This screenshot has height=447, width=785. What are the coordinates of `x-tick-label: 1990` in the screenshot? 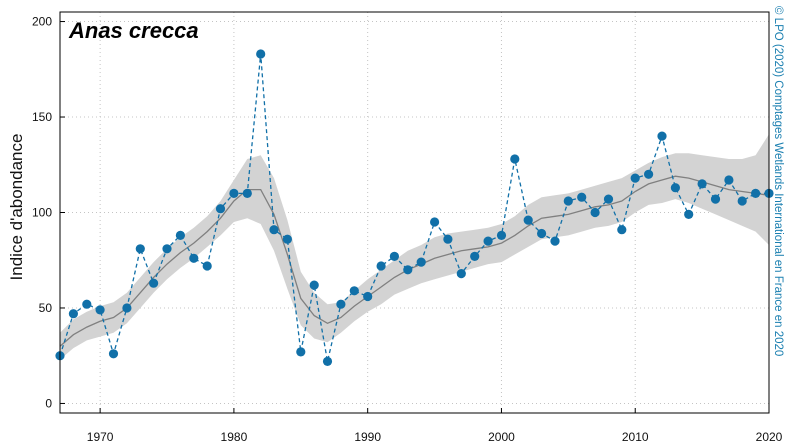 It's located at (367, 437).